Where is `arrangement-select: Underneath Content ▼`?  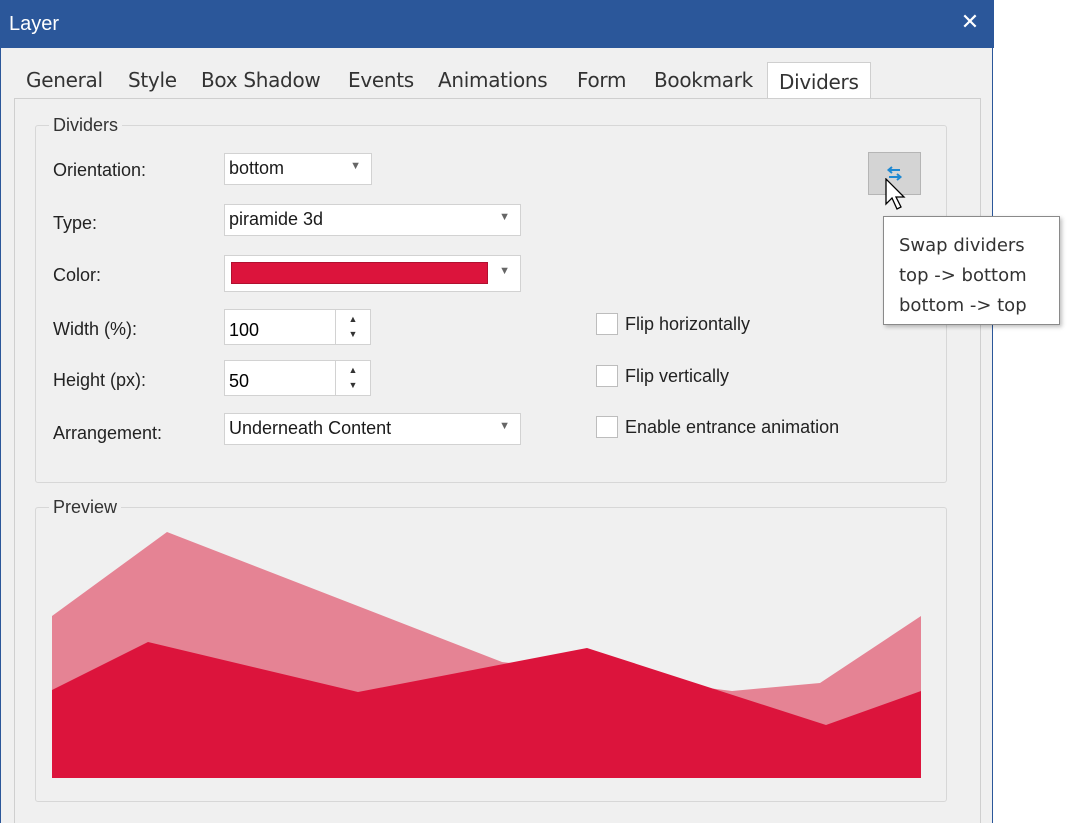 arrangement-select: Underneath Content ▼ is located at coordinates (372, 429).